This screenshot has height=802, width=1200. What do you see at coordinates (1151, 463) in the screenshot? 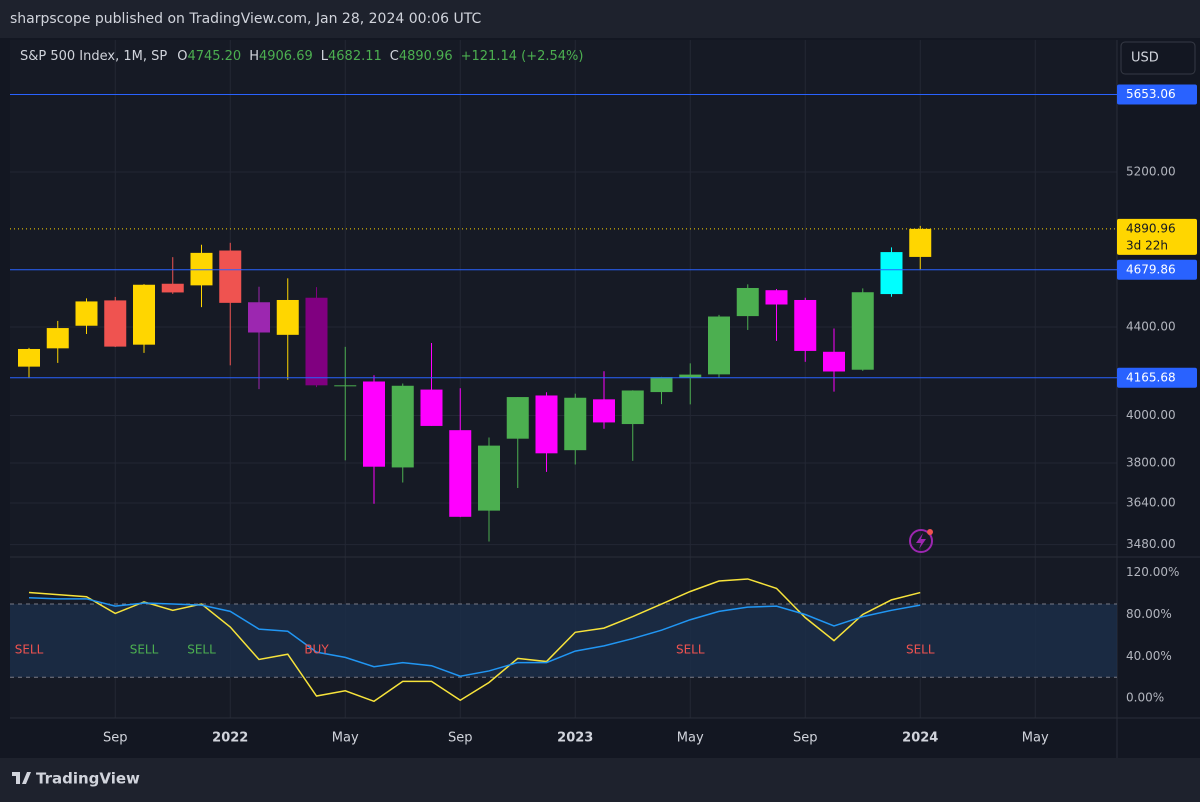
I see `y-tick-label: 3800.00` at bounding box center [1151, 463].